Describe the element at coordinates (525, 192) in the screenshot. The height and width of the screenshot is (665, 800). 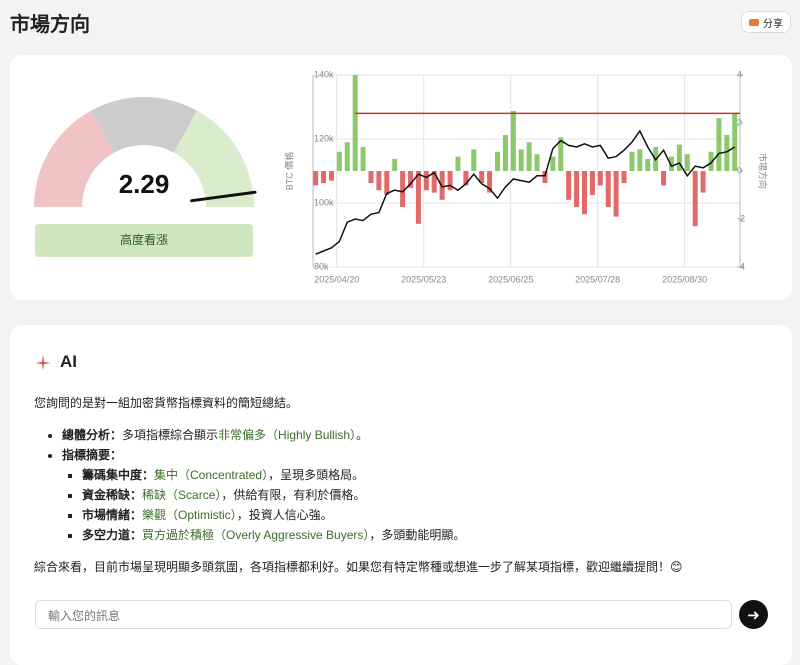
I see `price-line` at that location.